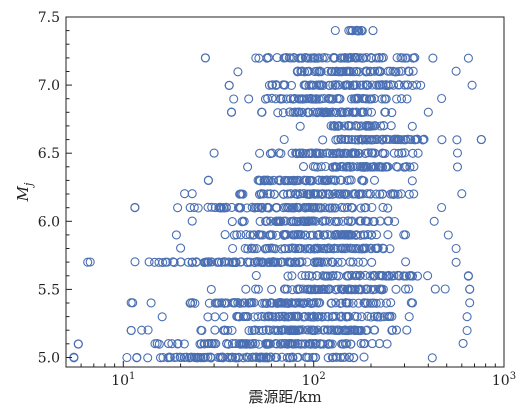 This screenshot has width=527, height=414. Describe the element at coordinates (314, 380) in the screenshot. I see `x-tick-label: 102` at that location.